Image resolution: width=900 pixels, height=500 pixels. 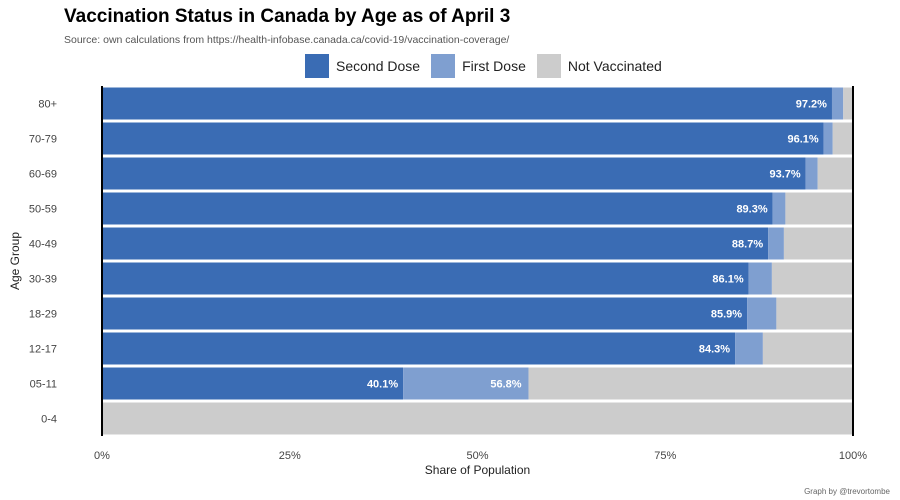 What do you see at coordinates (714, 350) in the screenshot?
I see `data-label-second-dose-12-17: 84.3%` at bounding box center [714, 350].